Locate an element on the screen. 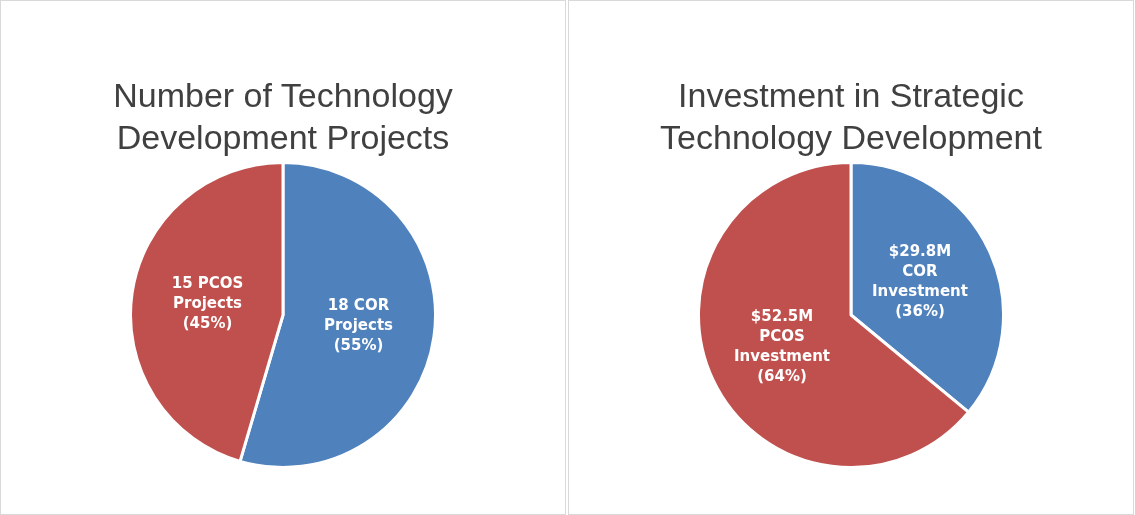 Image resolution: width=1135 pixels, height=515 pixels. data-label: $29.8M COR Investment (36%) is located at coordinates (920, 281).